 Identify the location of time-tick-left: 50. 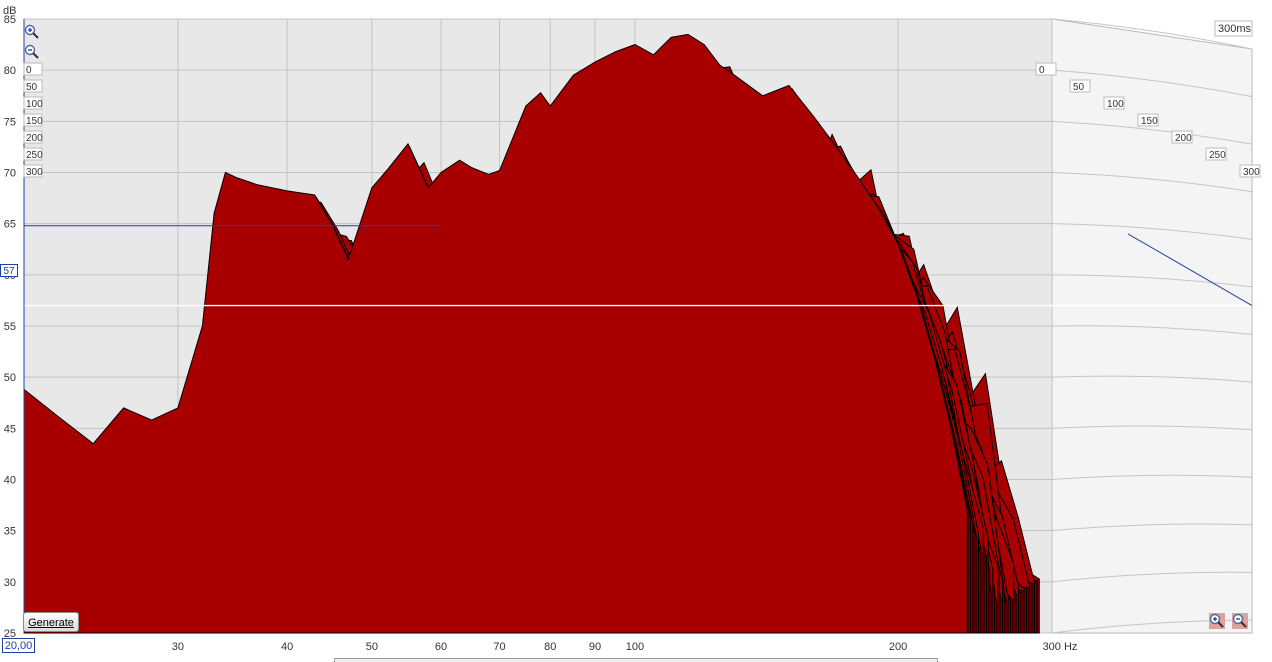
(33, 86).